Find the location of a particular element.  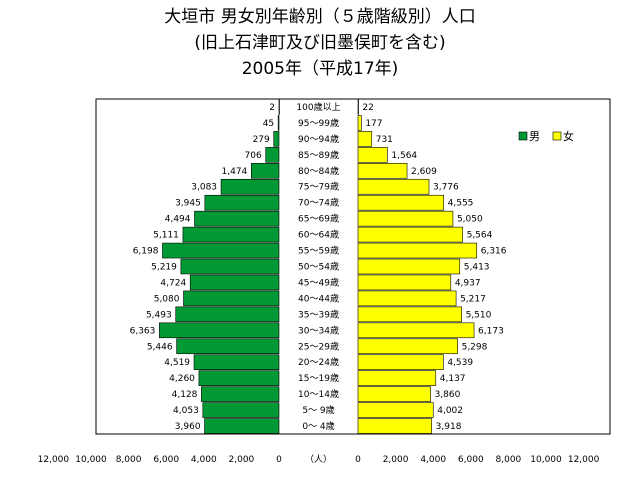

male-value-label: 3,960 is located at coordinates (188, 427).